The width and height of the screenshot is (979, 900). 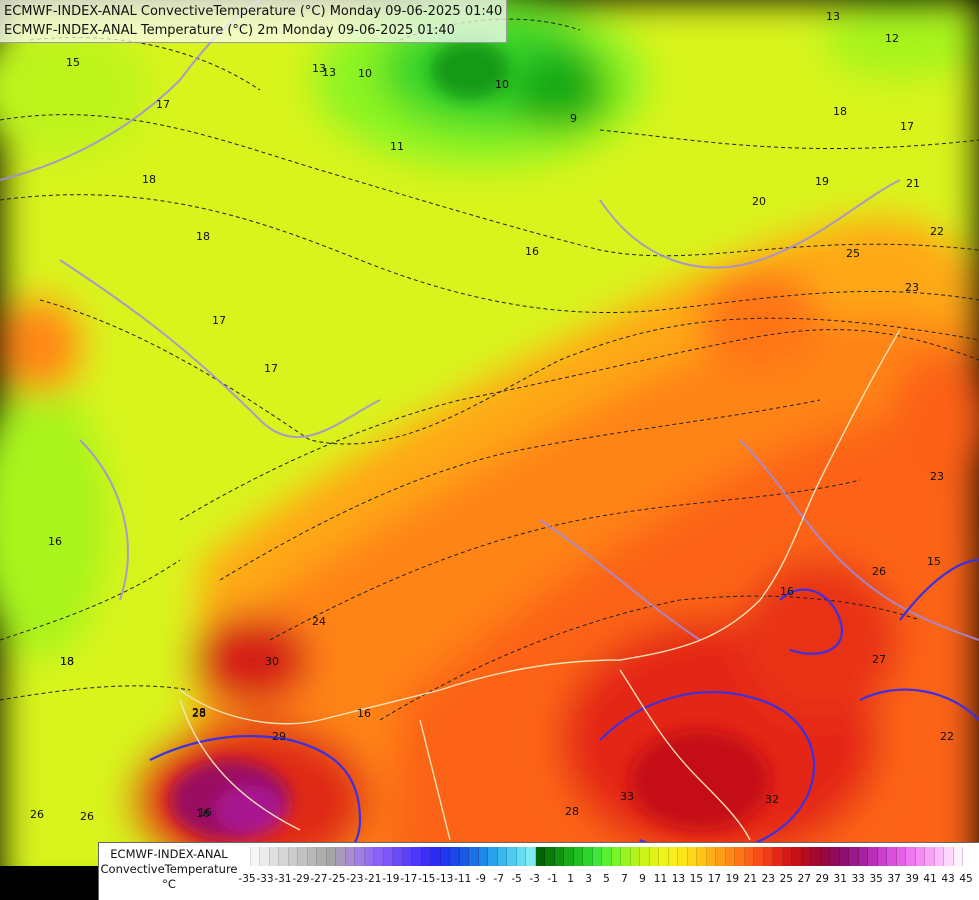 What do you see at coordinates (319, 68) in the screenshot?
I see `contour-label: 13` at bounding box center [319, 68].